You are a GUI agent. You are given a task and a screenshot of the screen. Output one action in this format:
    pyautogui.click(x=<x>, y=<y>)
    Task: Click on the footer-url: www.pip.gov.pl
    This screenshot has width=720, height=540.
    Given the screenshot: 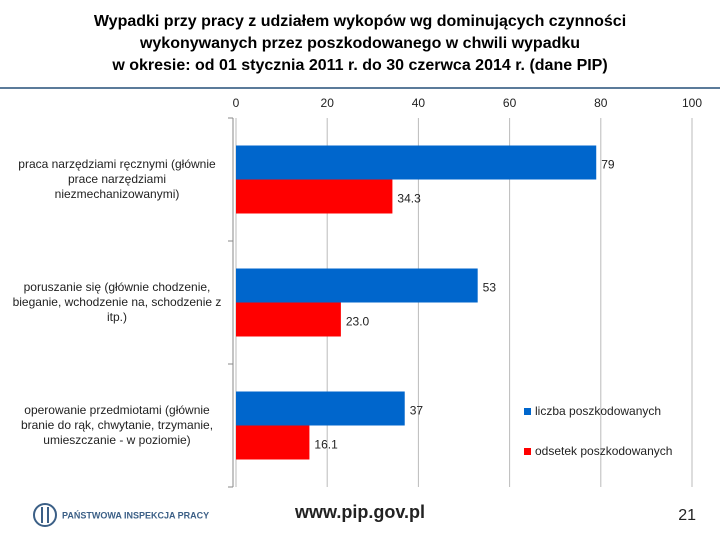 What is the action you would take?
    pyautogui.click(x=359, y=512)
    